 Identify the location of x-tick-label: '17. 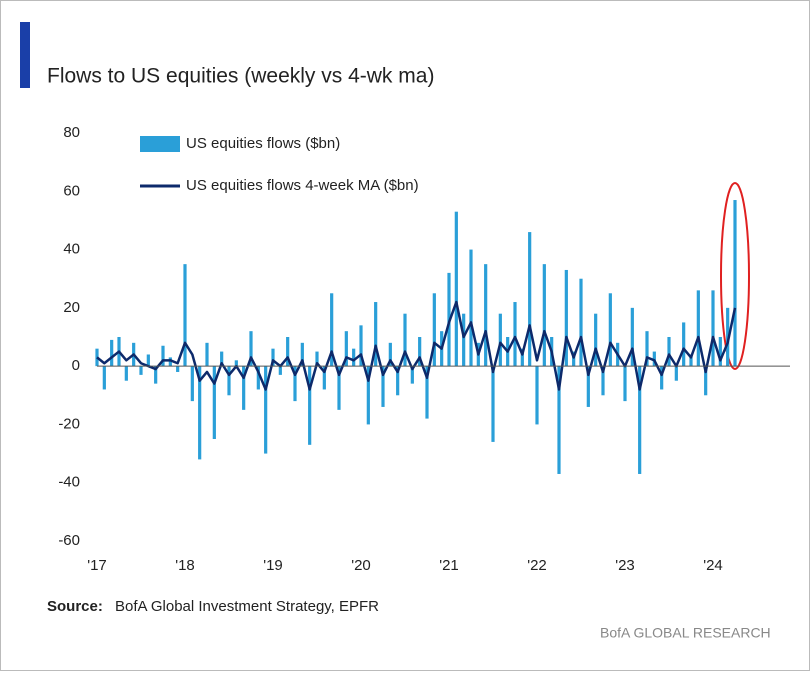
(97, 565).